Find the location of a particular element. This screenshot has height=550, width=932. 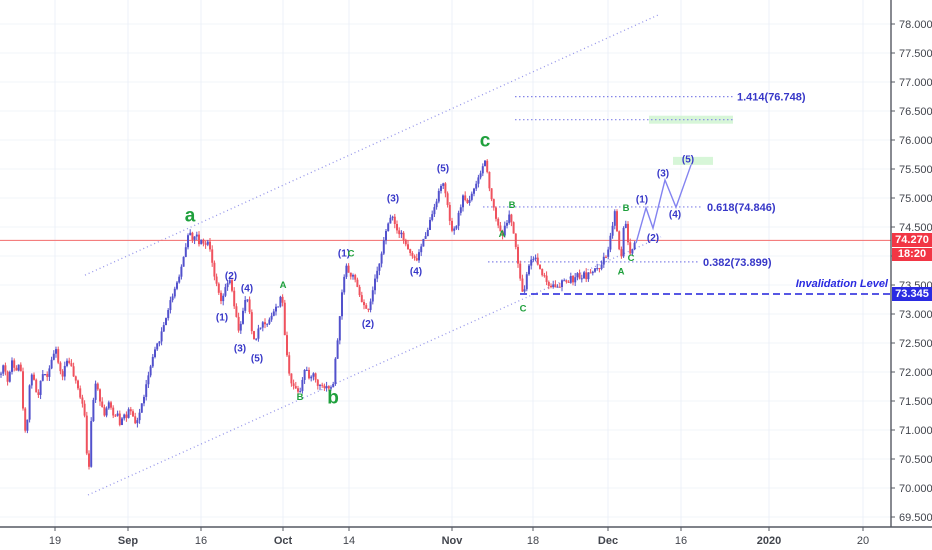

wave-label-c: c is located at coordinates (485, 141).